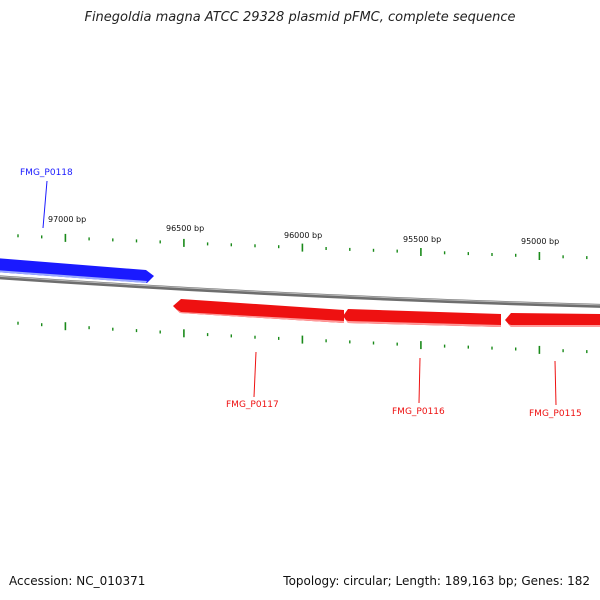 The width and height of the screenshot is (600, 600). Describe the element at coordinates (555, 414) in the screenshot. I see `gene-label-fmg-p0115: FMG_P0115` at that location.